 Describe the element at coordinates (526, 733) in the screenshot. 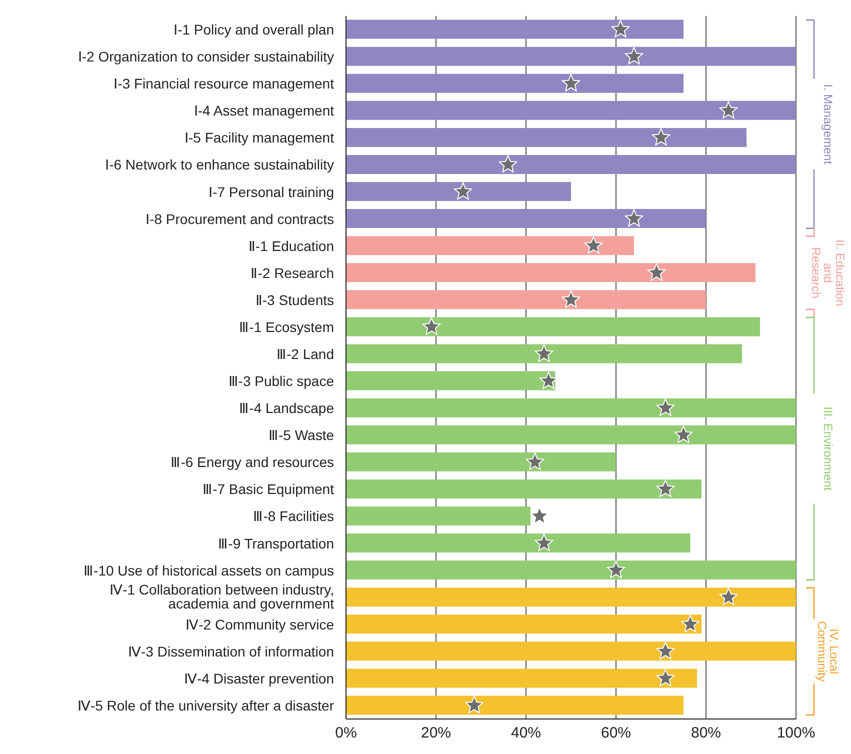

I see `x-tick-label: 40%` at that location.